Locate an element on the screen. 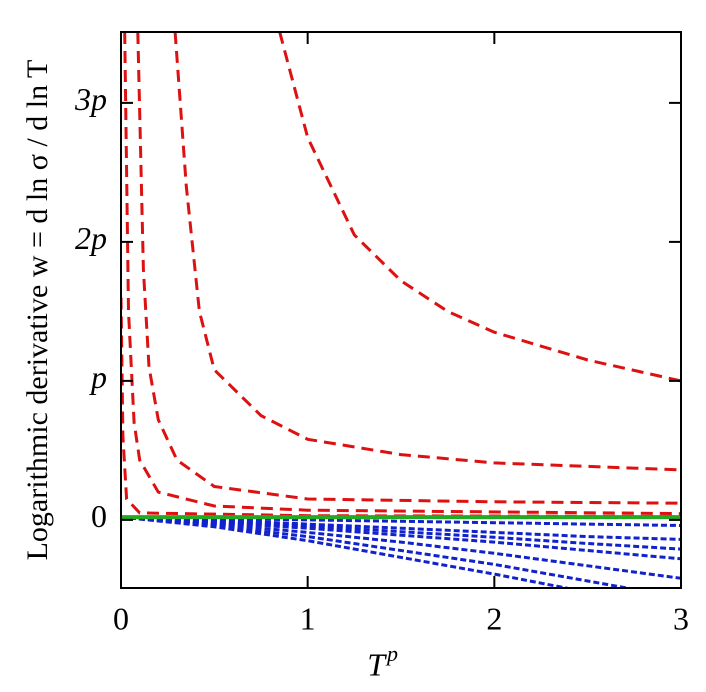  y-tick-label: p is located at coordinates (98, 377).